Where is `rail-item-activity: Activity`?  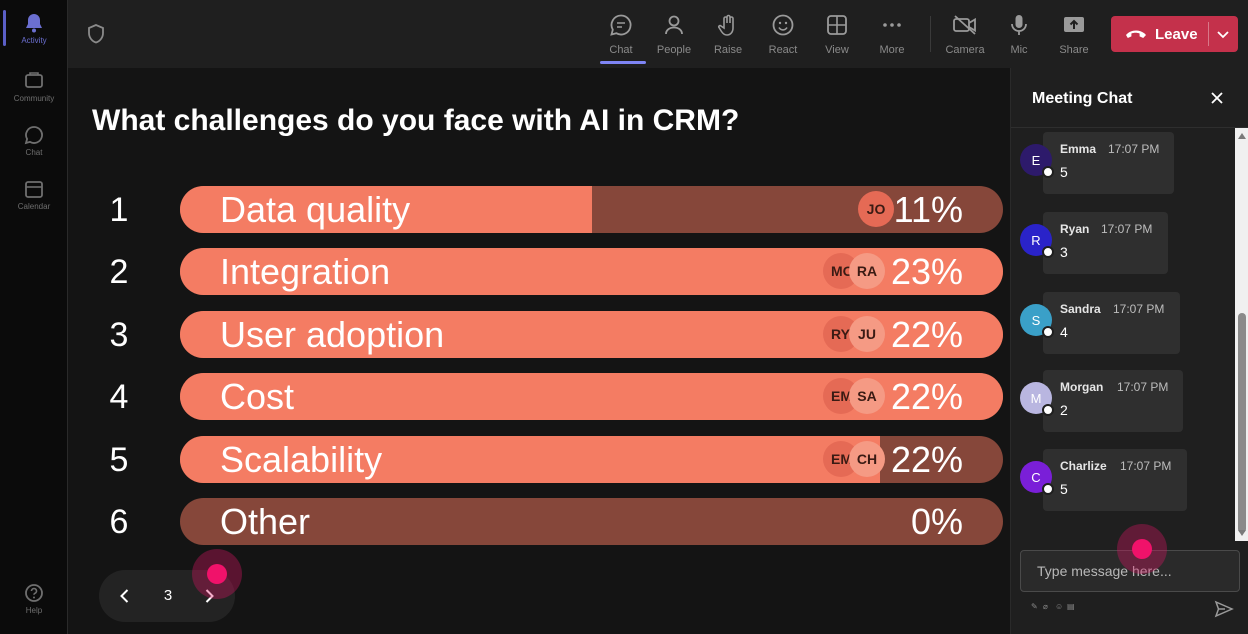 rail-item-activity: Activity is located at coordinates (34, 29).